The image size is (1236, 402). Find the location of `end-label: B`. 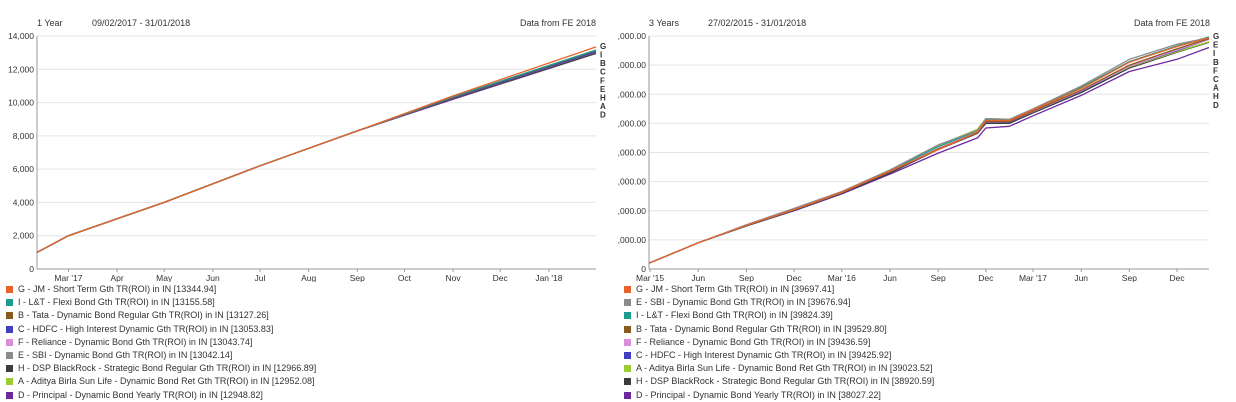

end-label: B is located at coordinates (603, 63).